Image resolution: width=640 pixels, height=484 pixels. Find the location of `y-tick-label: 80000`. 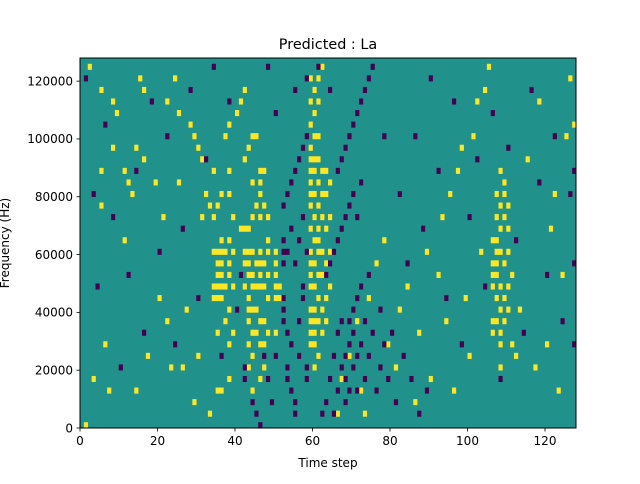

y-tick-label: 80000 is located at coordinates (54, 197).